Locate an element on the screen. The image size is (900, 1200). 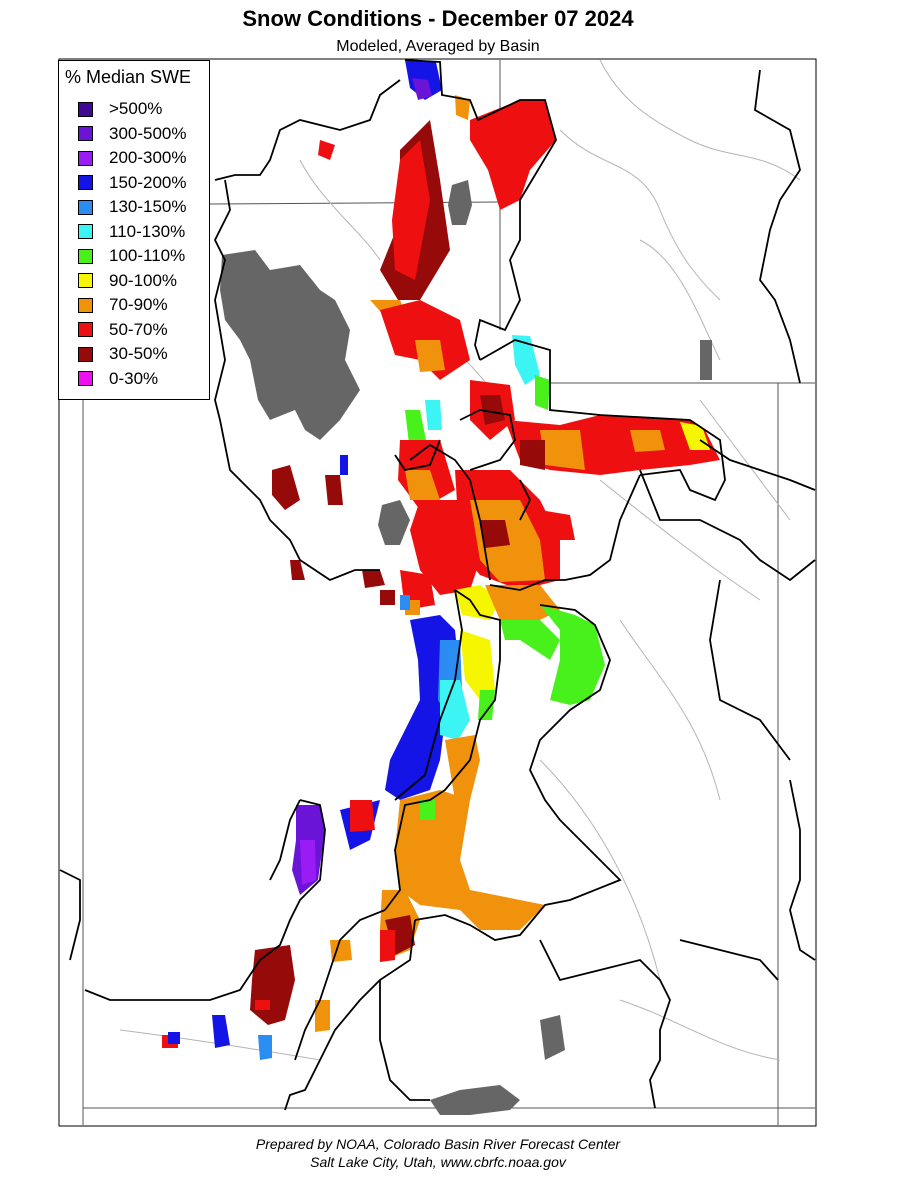
legend-item: 200-300% is located at coordinates (123, 158).